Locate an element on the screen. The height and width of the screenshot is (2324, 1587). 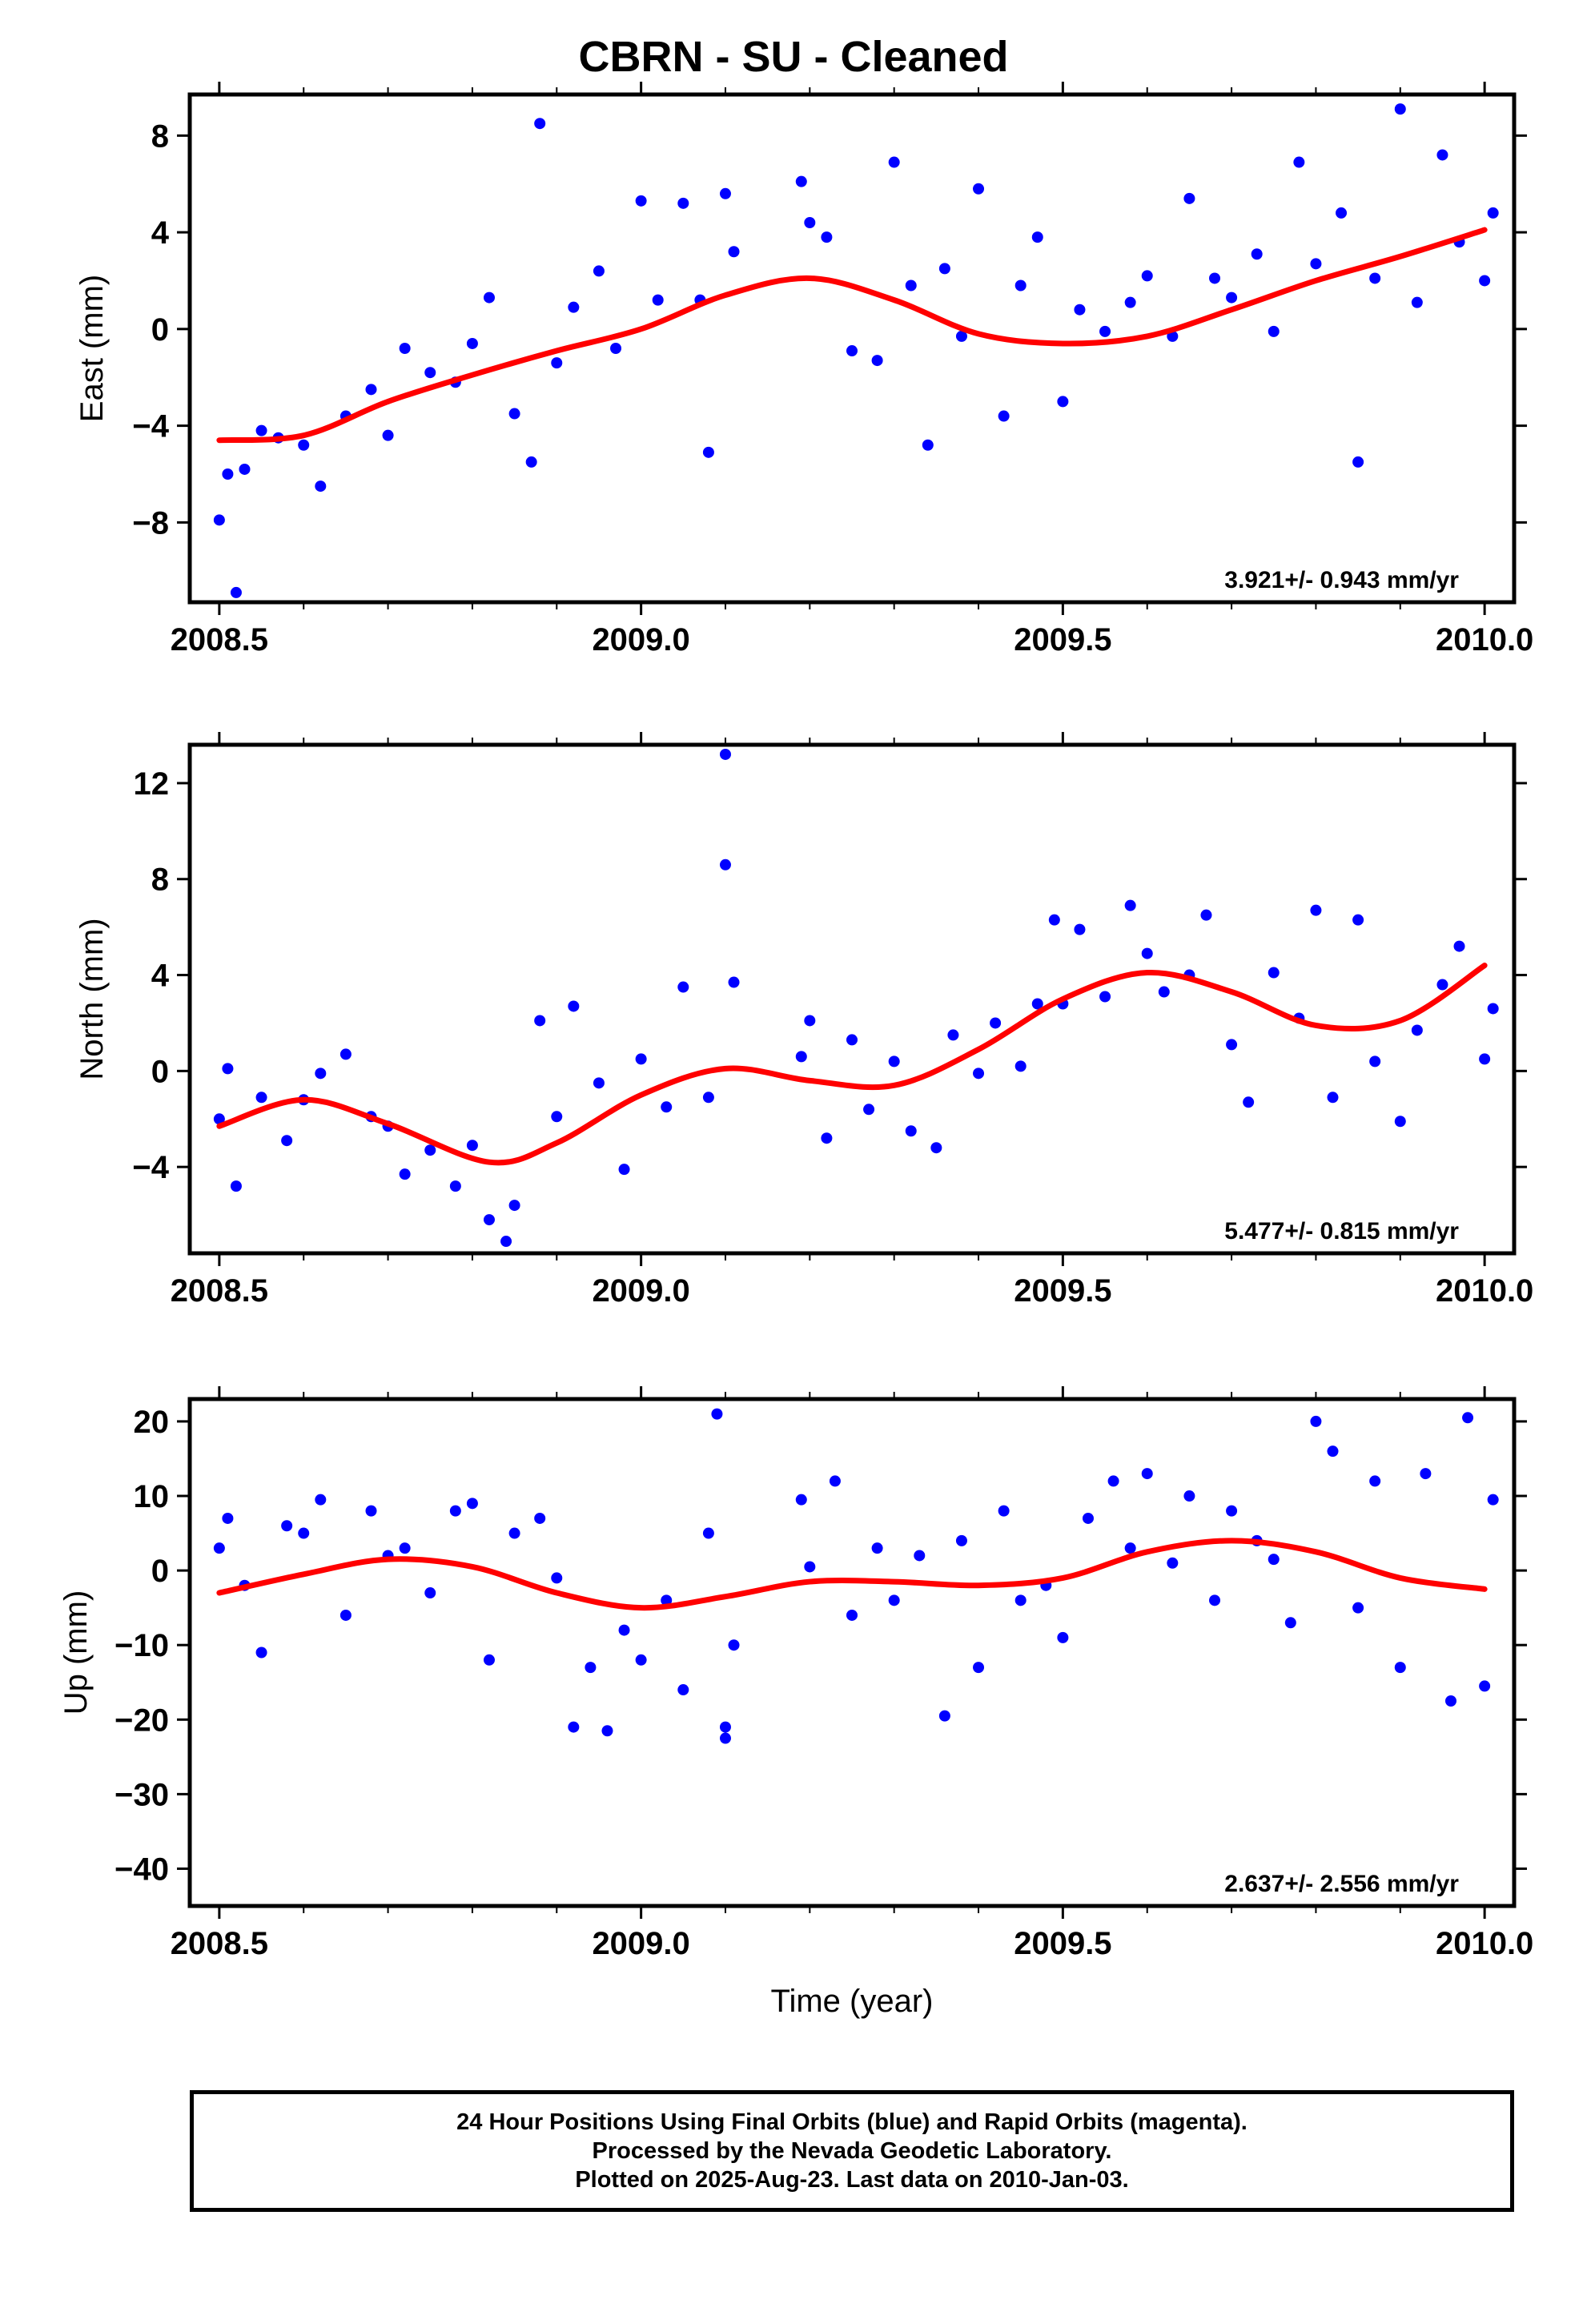
y-axis-label: North (mm) is located at coordinates (92, 999).